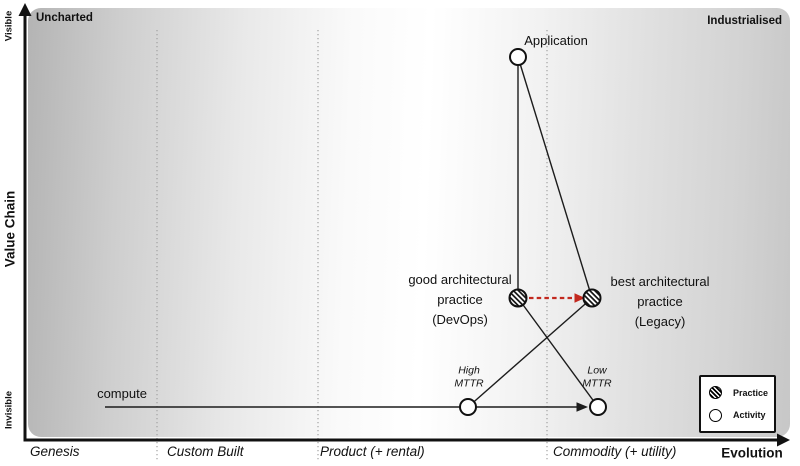  I want to click on industrialised-label: Industrialised, so click(744, 21).